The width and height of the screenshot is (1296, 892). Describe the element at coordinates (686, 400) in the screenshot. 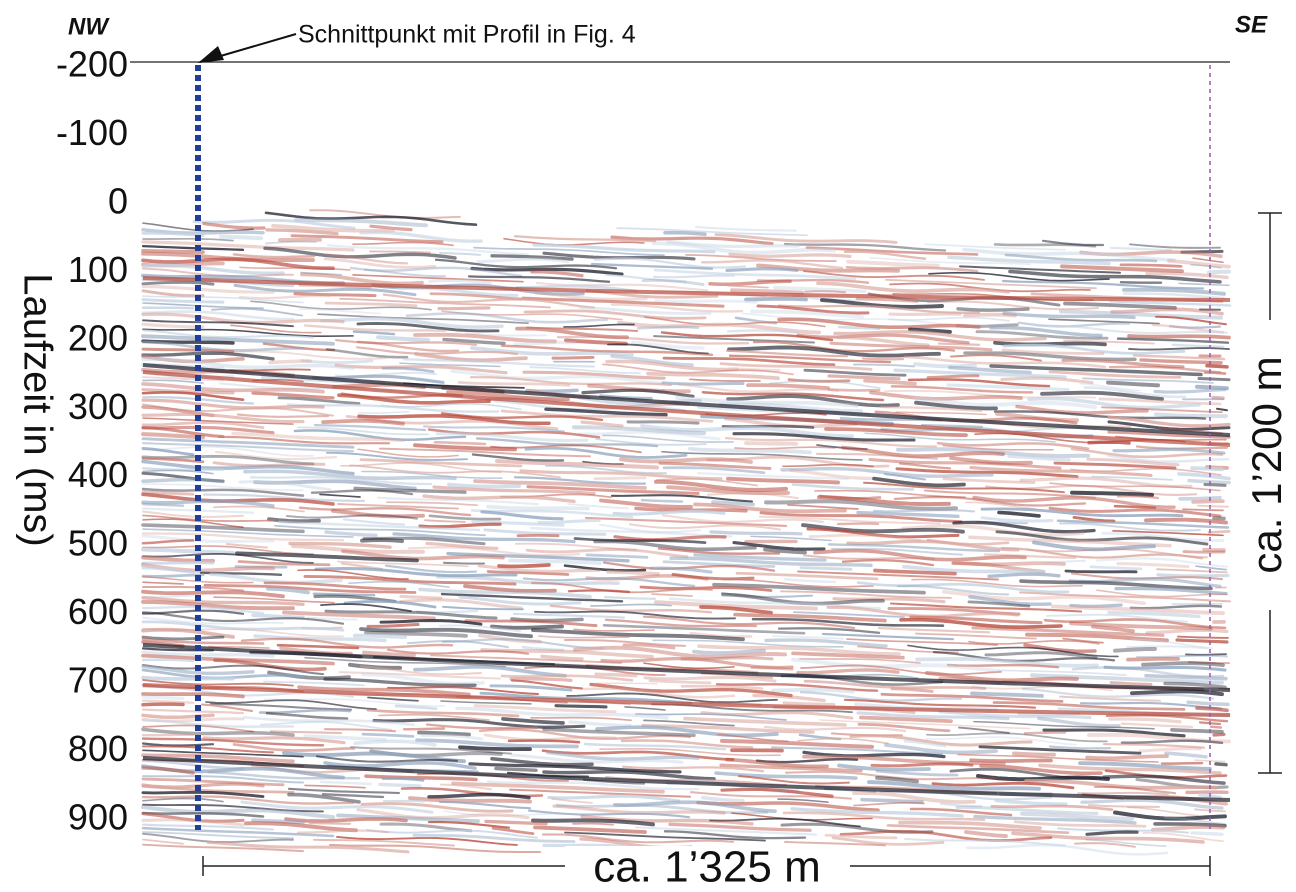

I see `strong-reflector` at that location.